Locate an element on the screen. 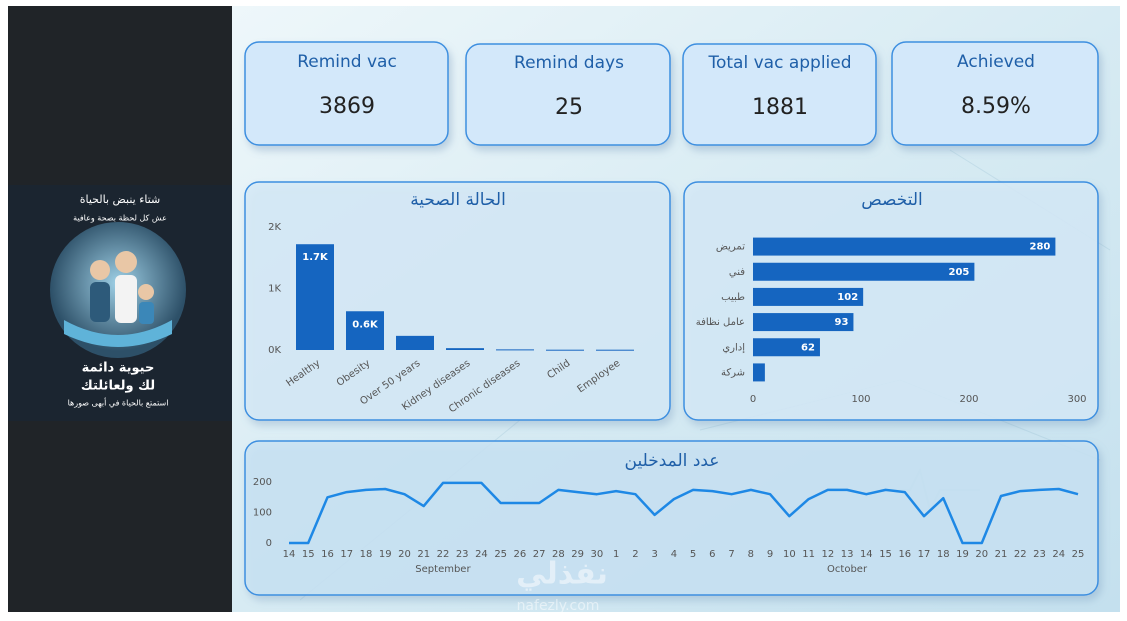  data-label: 0.6K is located at coordinates (365, 324).